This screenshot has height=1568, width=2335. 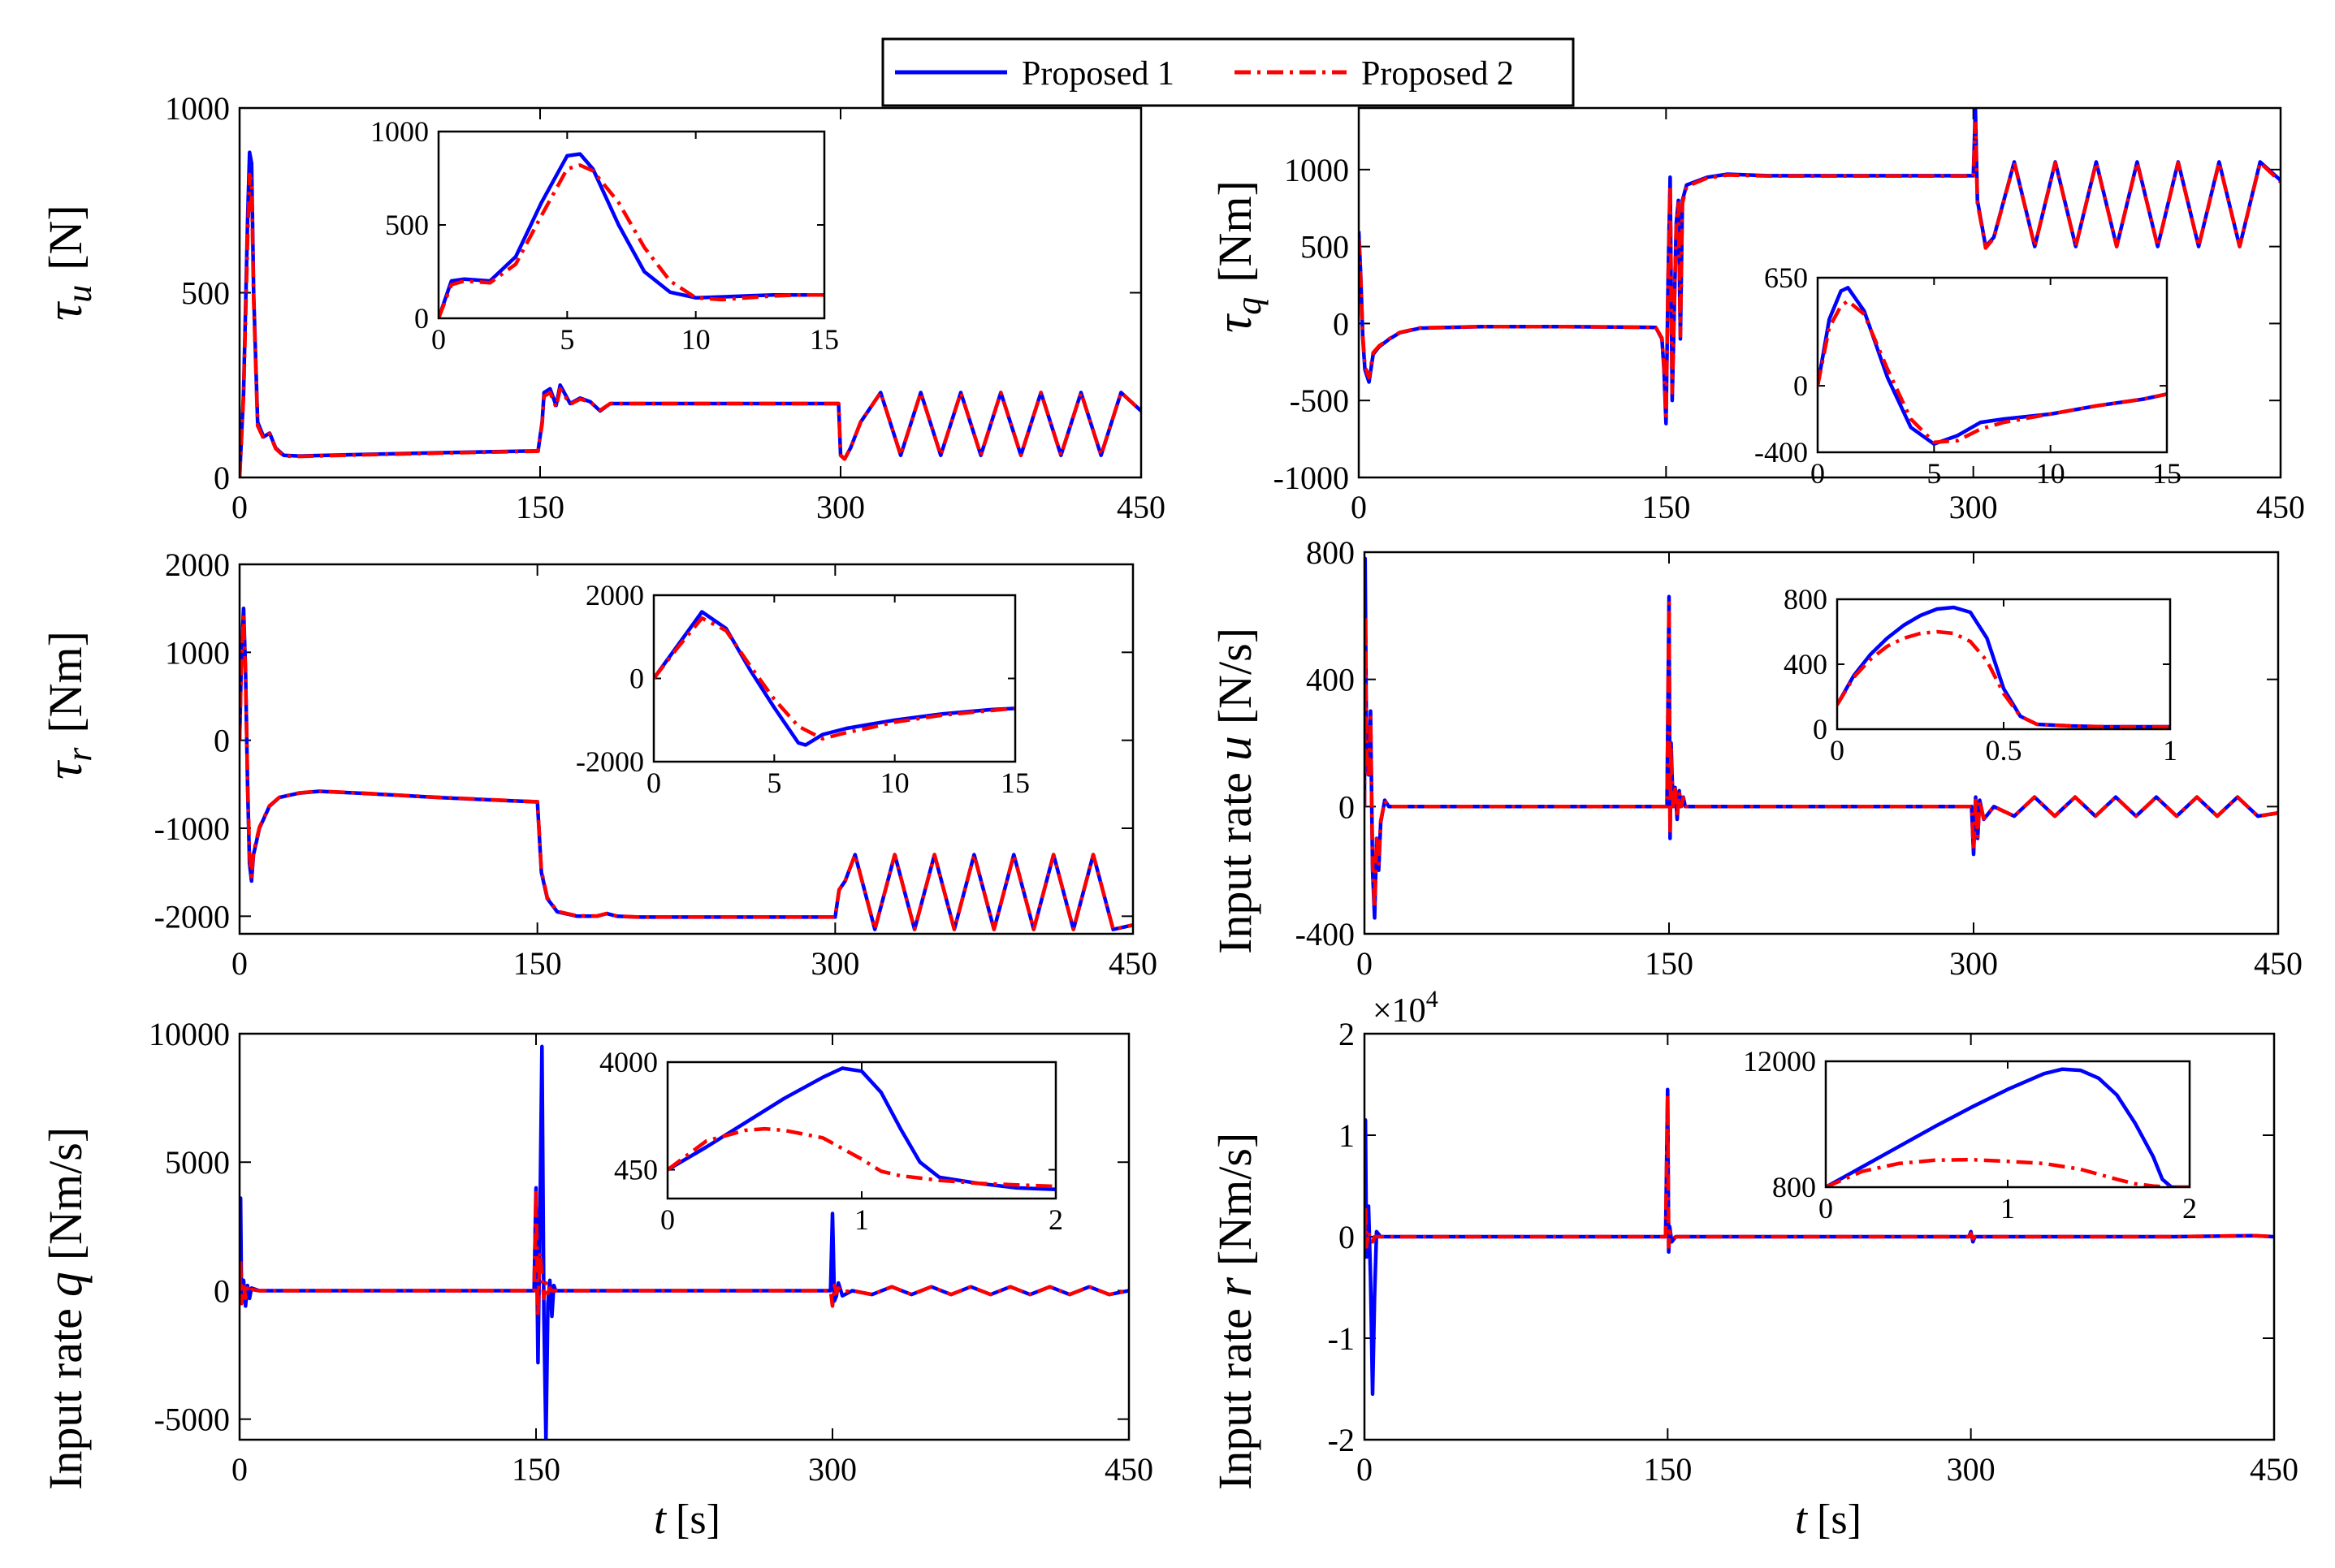 What do you see at coordinates (192, 828) in the screenshot?
I see `tau-r-ytick-label: -1000` at bounding box center [192, 828].